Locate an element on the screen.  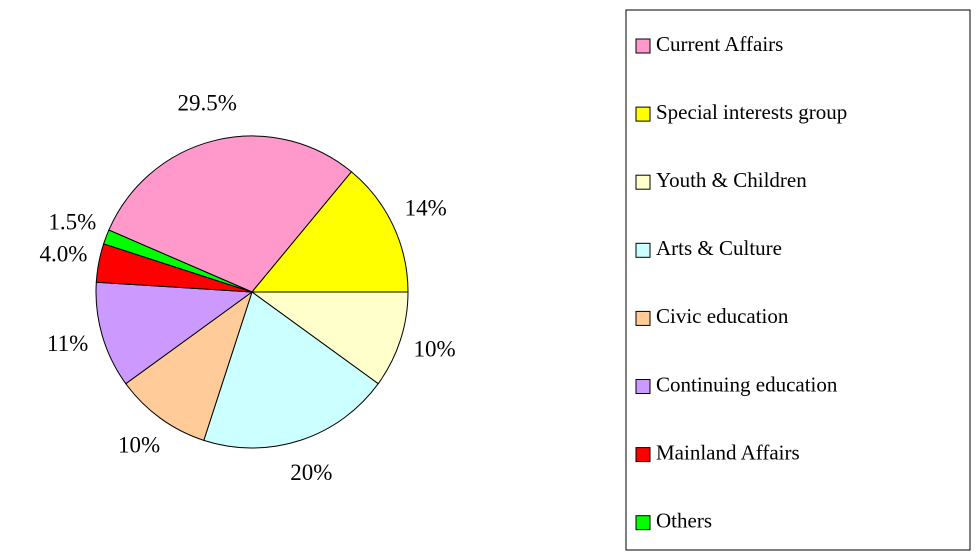
legend-label: Youth & Children is located at coordinates (731, 180).